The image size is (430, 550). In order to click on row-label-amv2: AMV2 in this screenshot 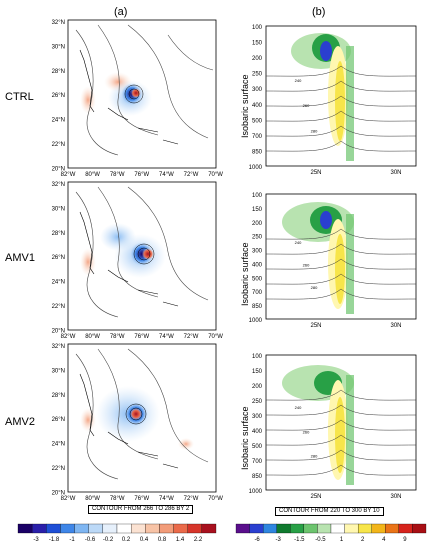, I will do `click(20, 422)`.